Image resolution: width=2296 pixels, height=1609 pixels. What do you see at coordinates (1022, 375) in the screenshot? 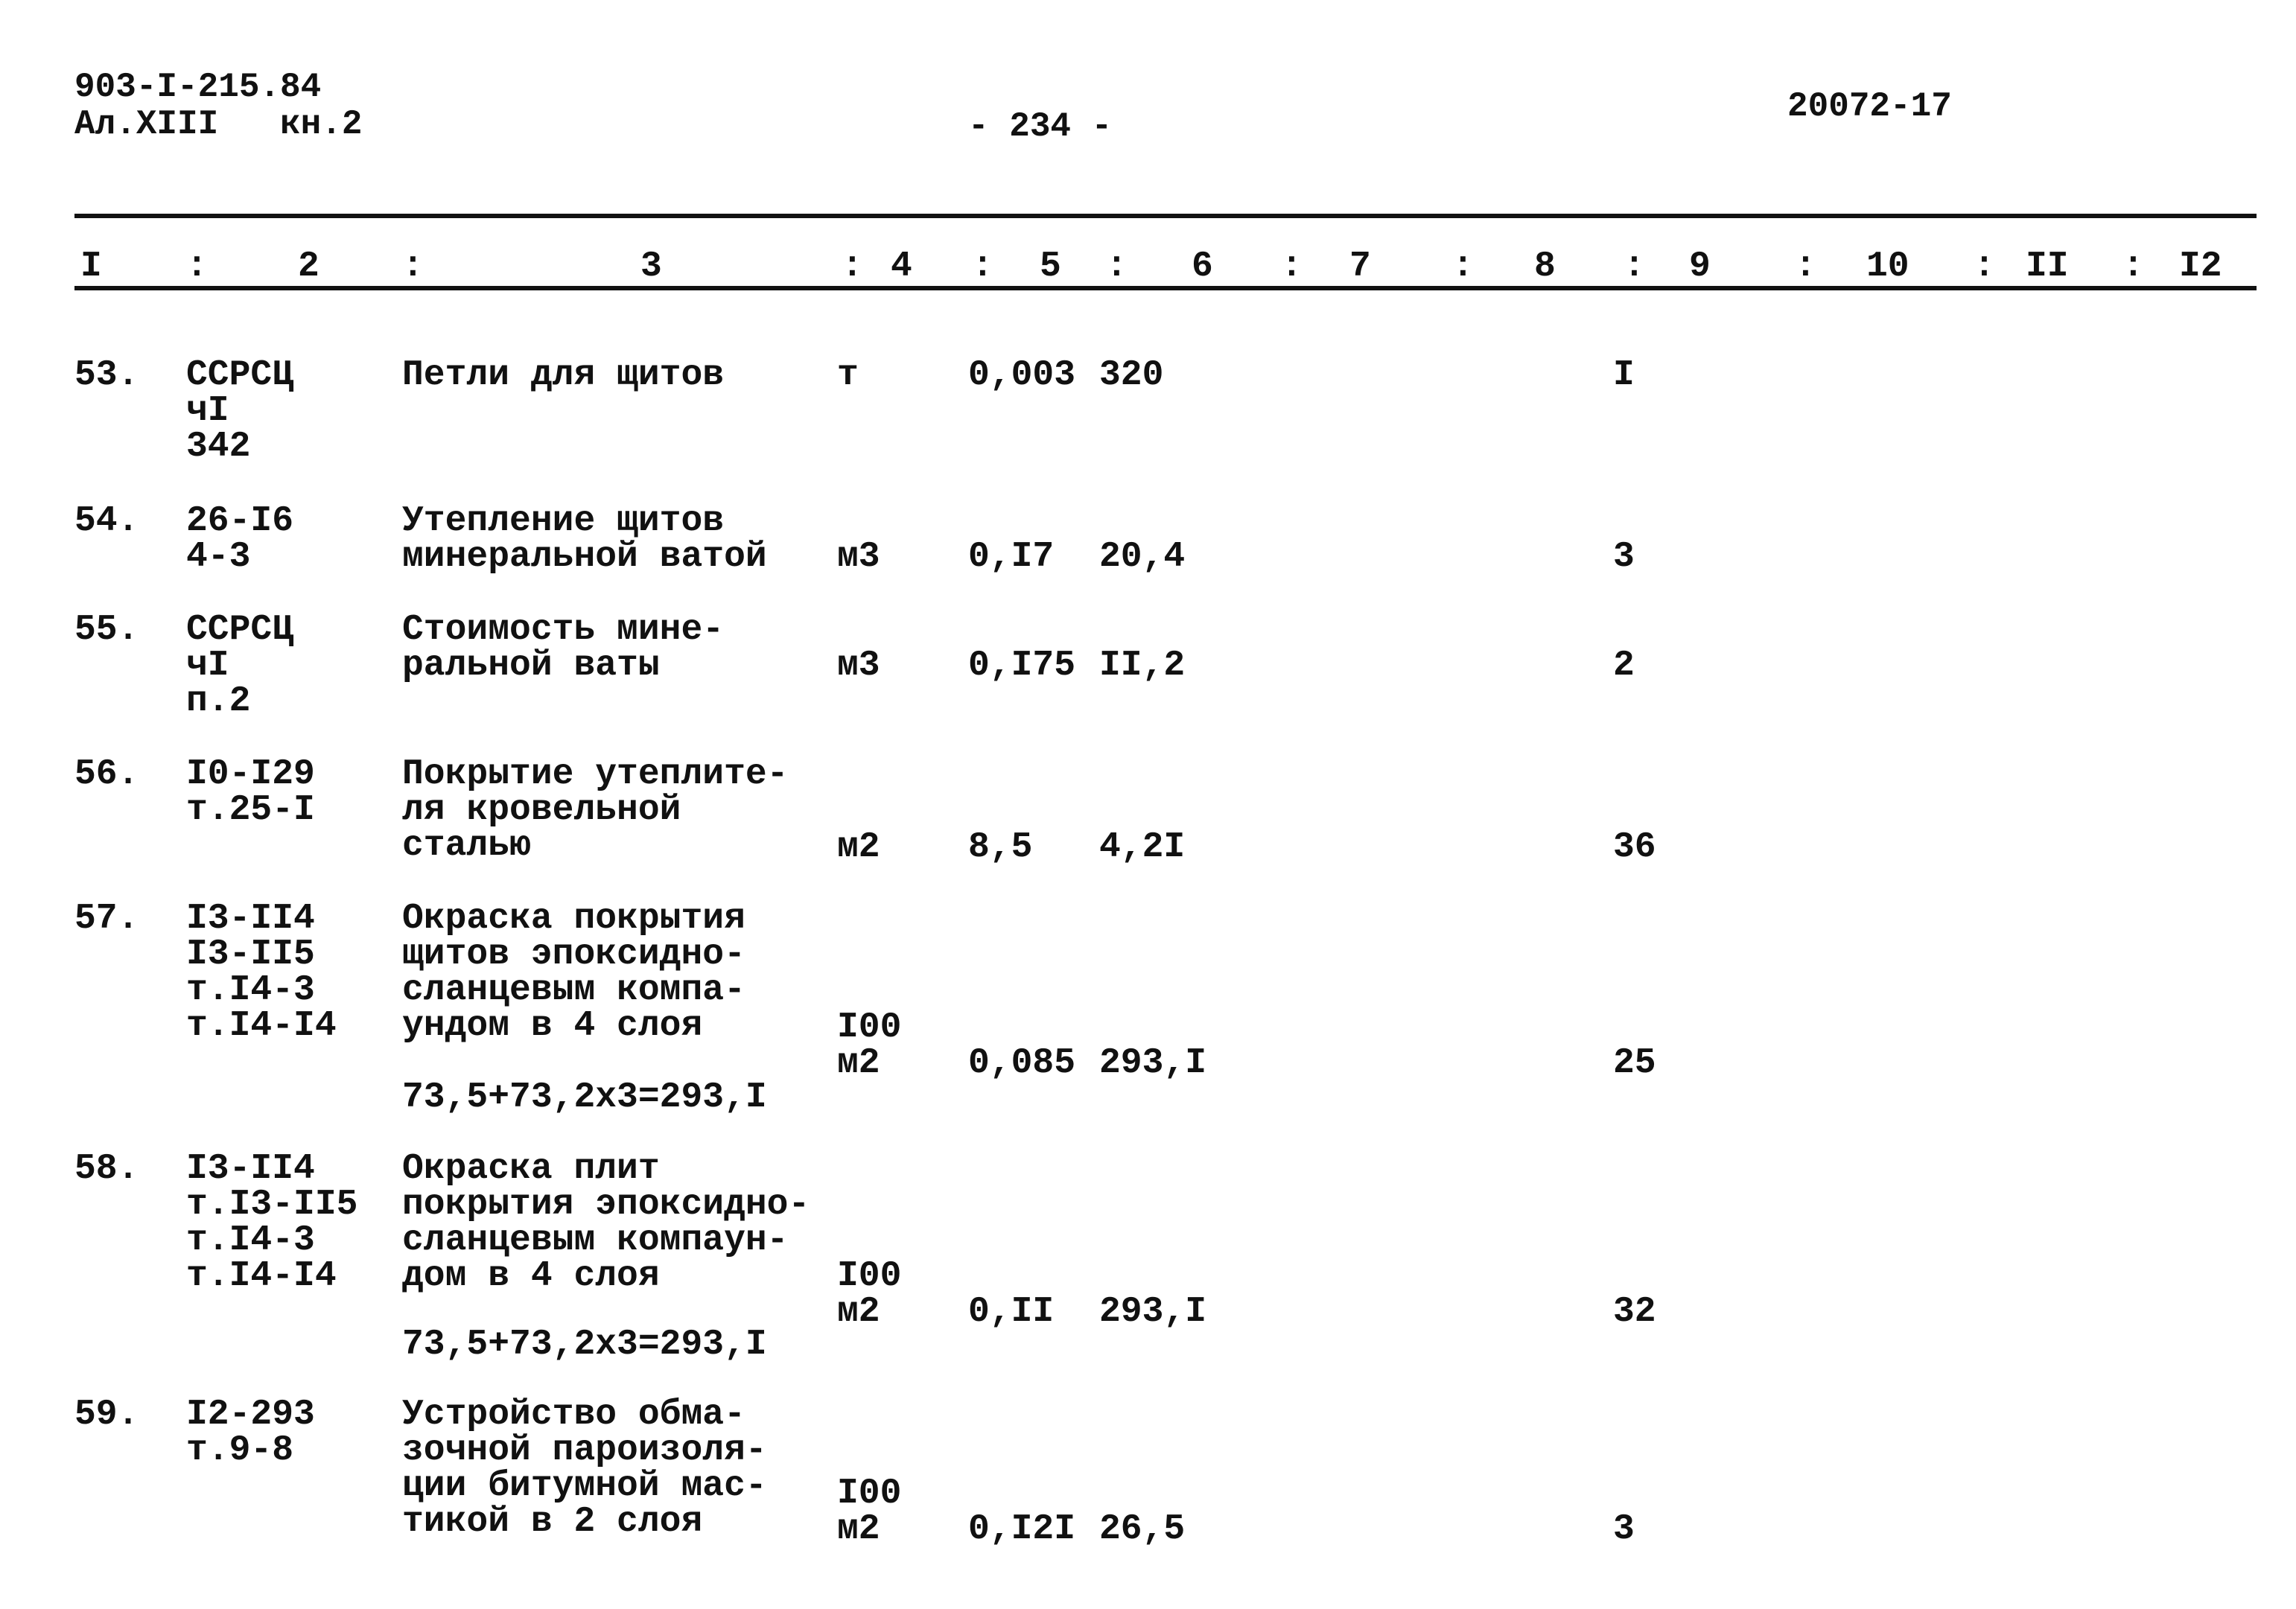
I see `col5-value: 0,003` at bounding box center [1022, 375].